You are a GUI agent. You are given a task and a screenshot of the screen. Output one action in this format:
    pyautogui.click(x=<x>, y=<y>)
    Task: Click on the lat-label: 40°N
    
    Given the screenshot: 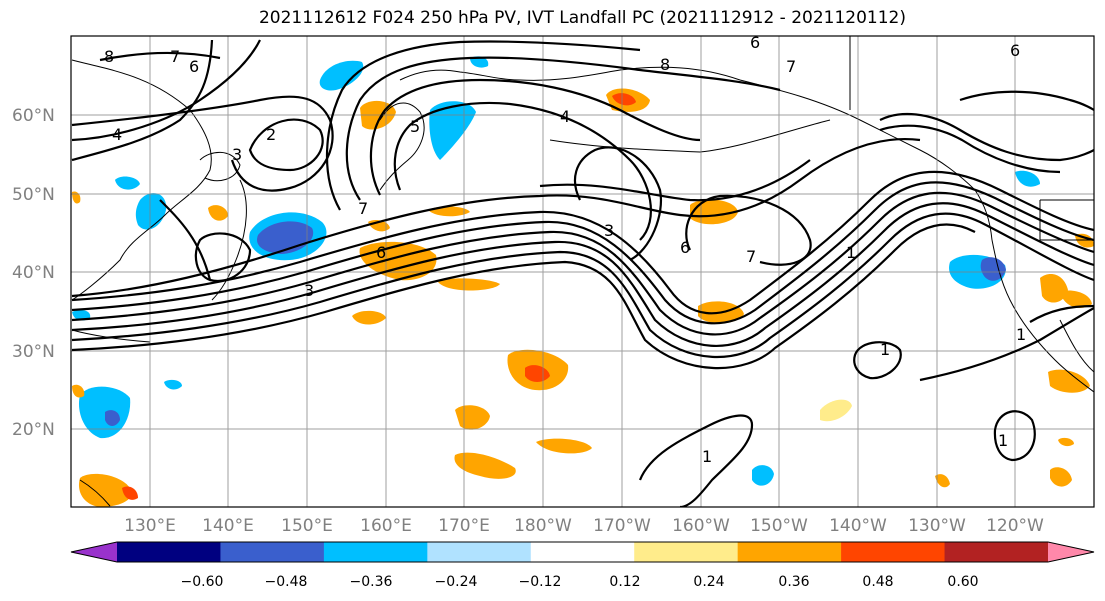 What is the action you would take?
    pyautogui.click(x=33, y=273)
    